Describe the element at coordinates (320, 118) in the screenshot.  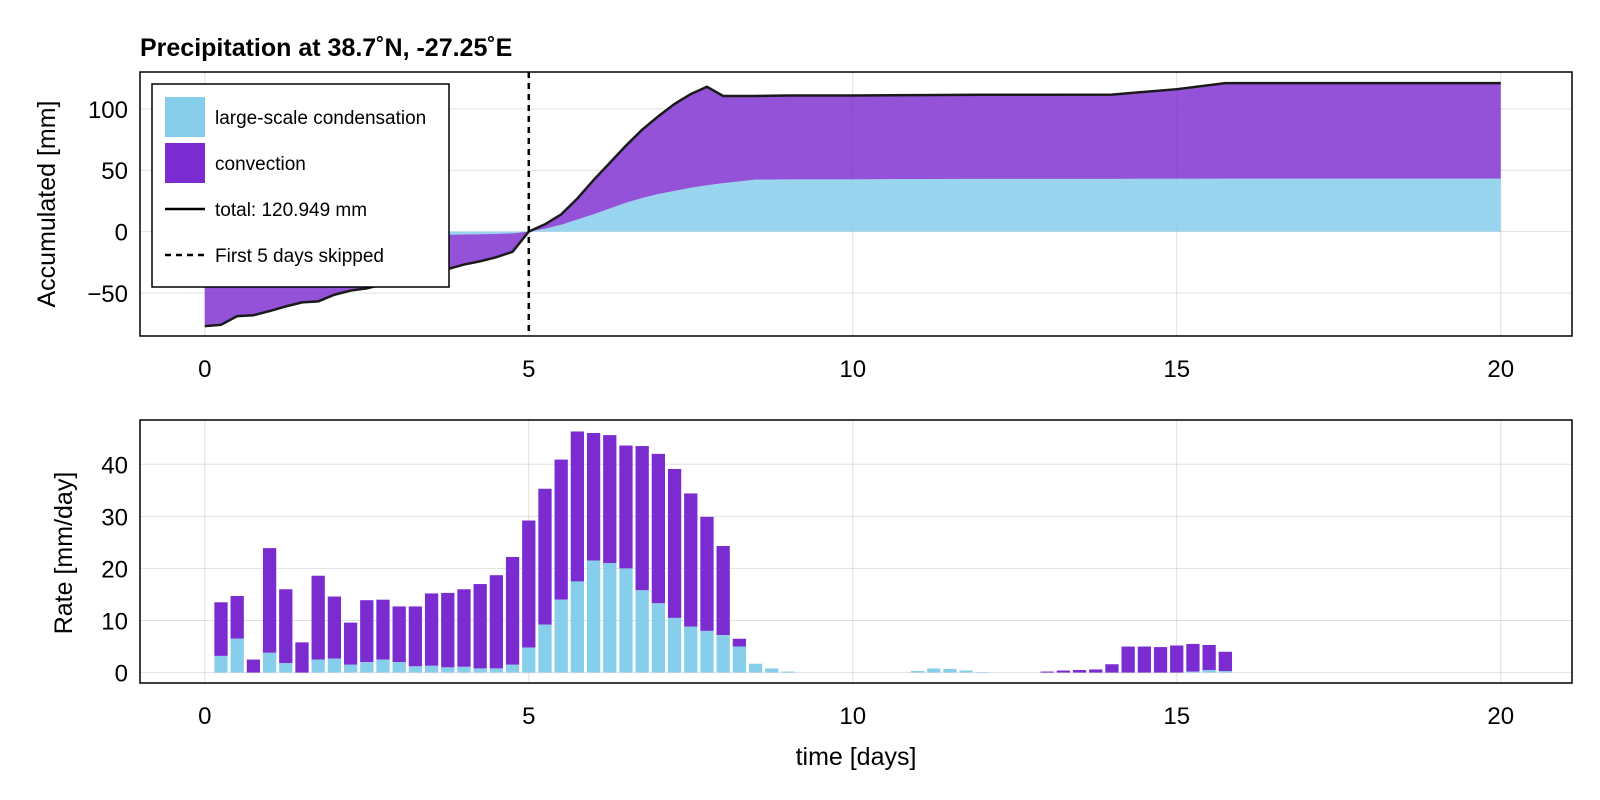
I see `legend-label-large-scale: large-scale condensation` at that location.